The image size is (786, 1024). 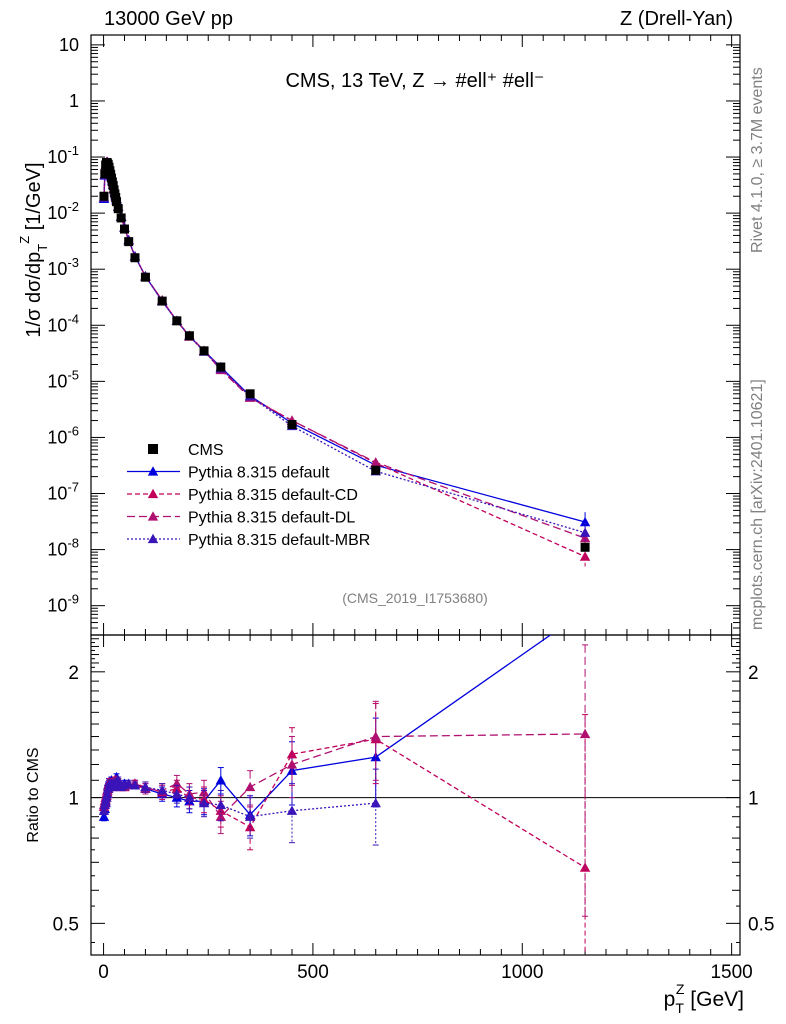 What do you see at coordinates (168, 19) in the screenshot?
I see `beam-label: 13000 GeV pp` at bounding box center [168, 19].